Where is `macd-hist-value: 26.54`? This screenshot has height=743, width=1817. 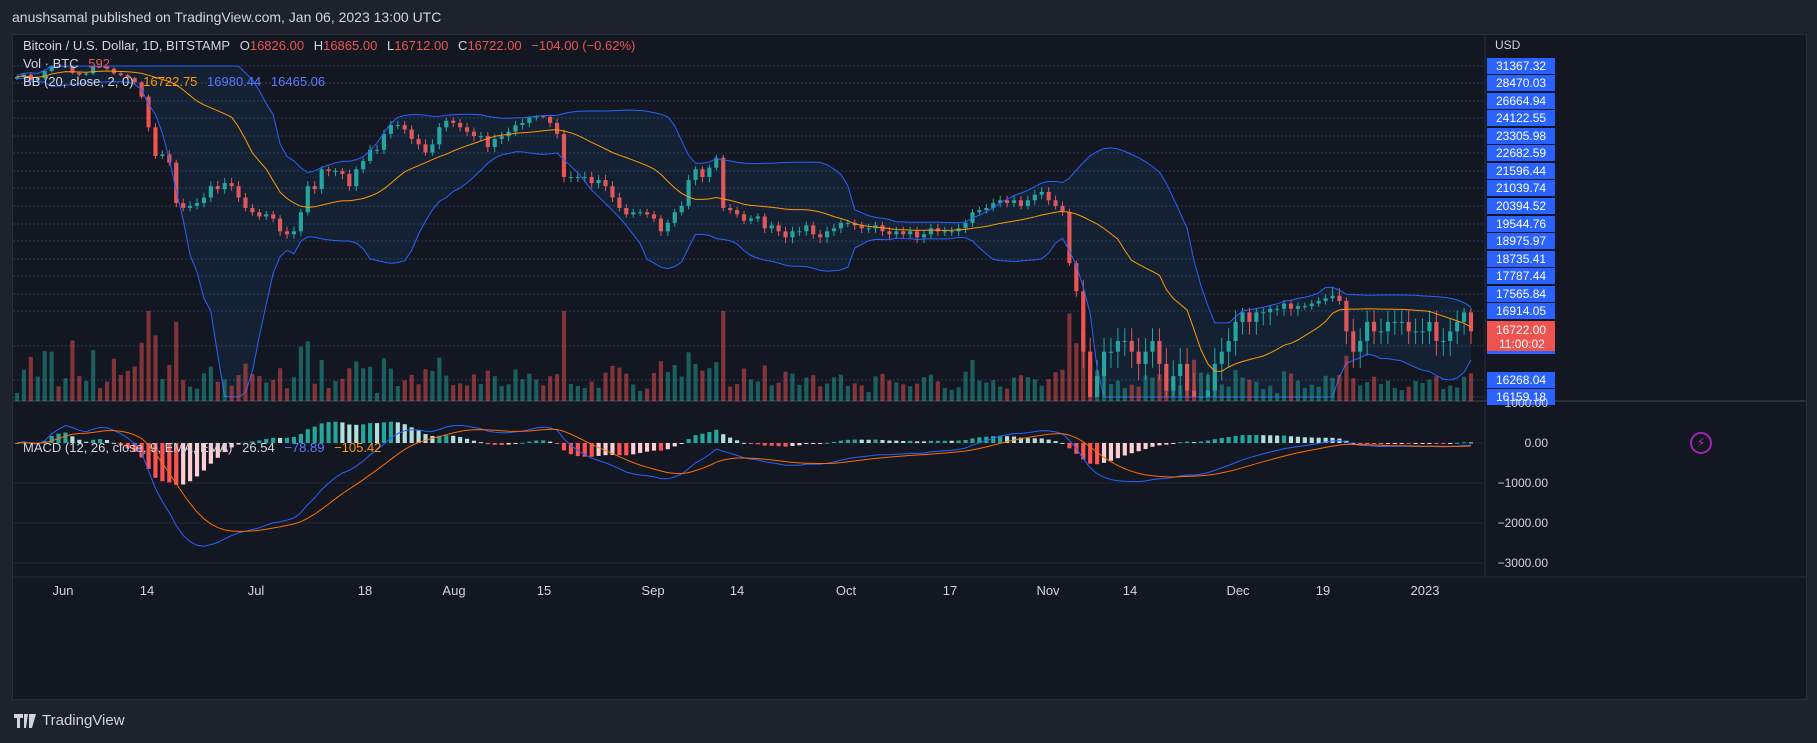 macd-hist-value: 26.54 is located at coordinates (258, 447).